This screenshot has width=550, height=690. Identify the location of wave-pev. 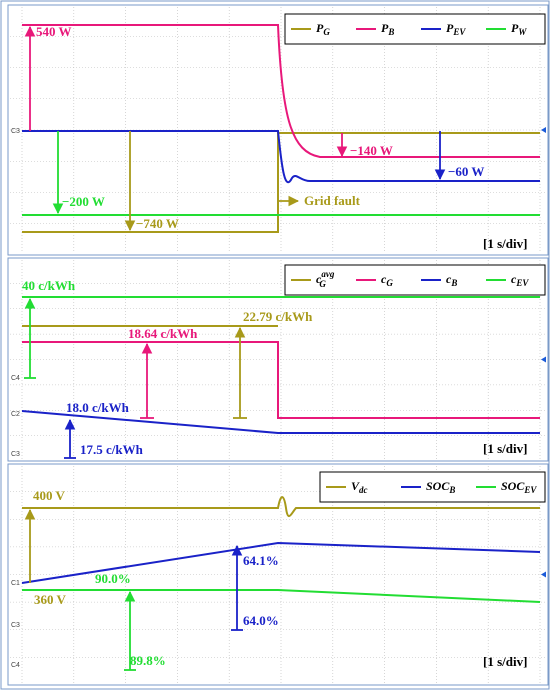
(281, 157).